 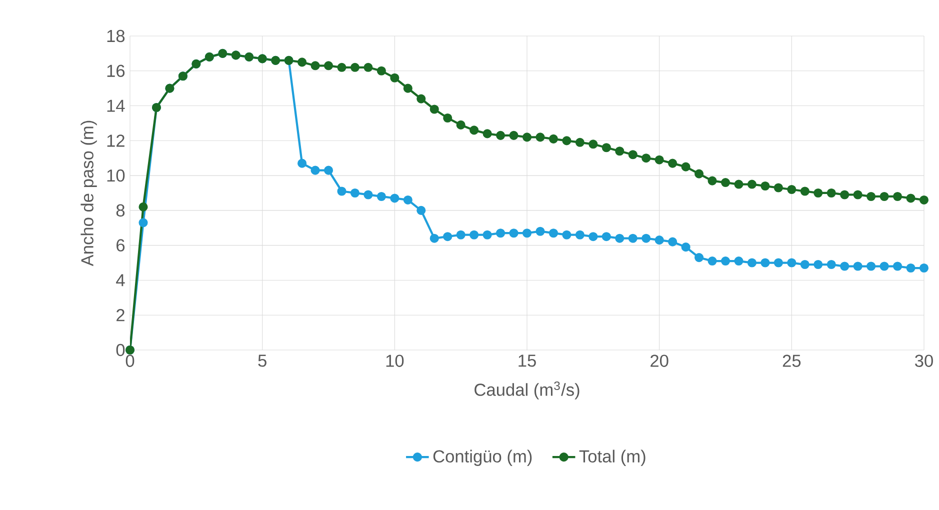 I want to click on y-tick-label: 14, so click(x=116, y=106).